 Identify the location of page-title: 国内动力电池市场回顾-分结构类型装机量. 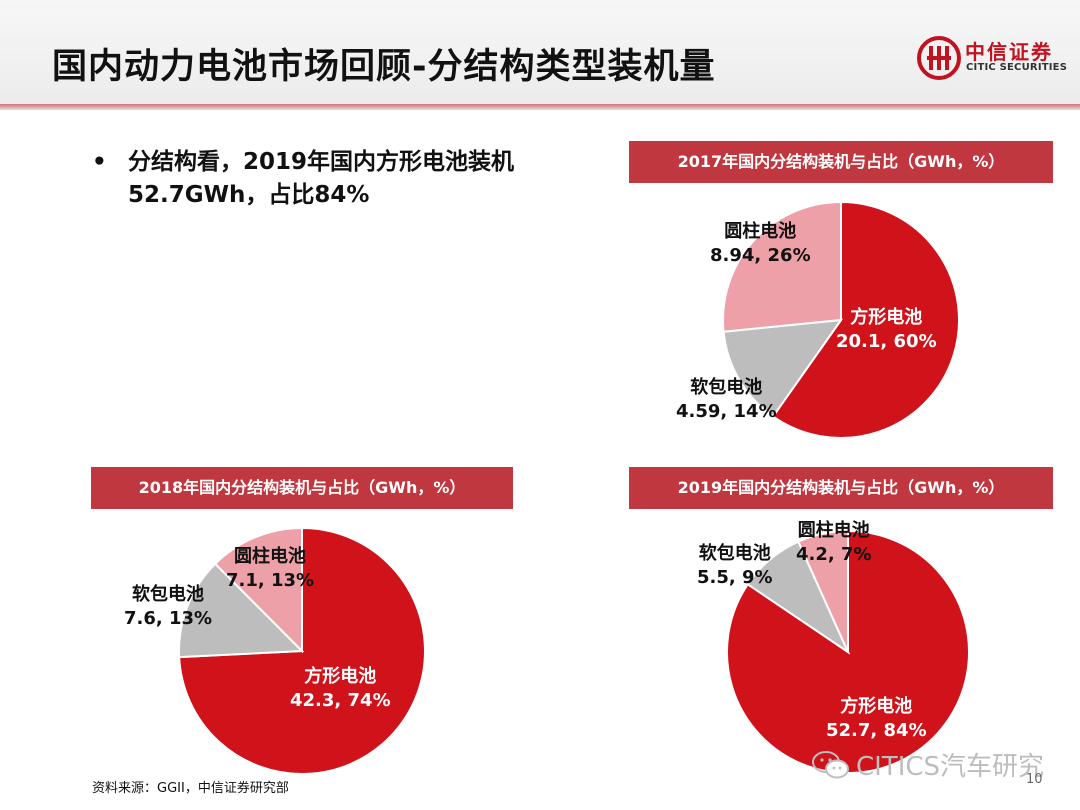
(384, 67).